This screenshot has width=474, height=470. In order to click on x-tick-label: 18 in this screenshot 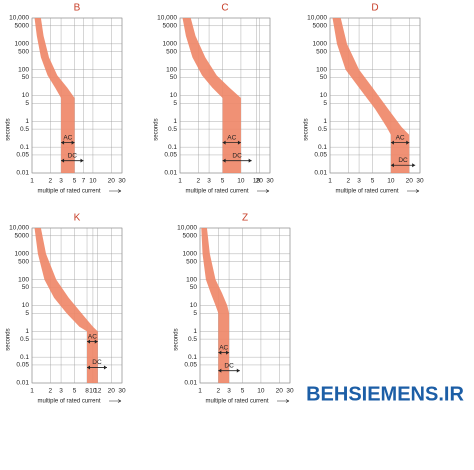, I will do `click(257, 181)`.